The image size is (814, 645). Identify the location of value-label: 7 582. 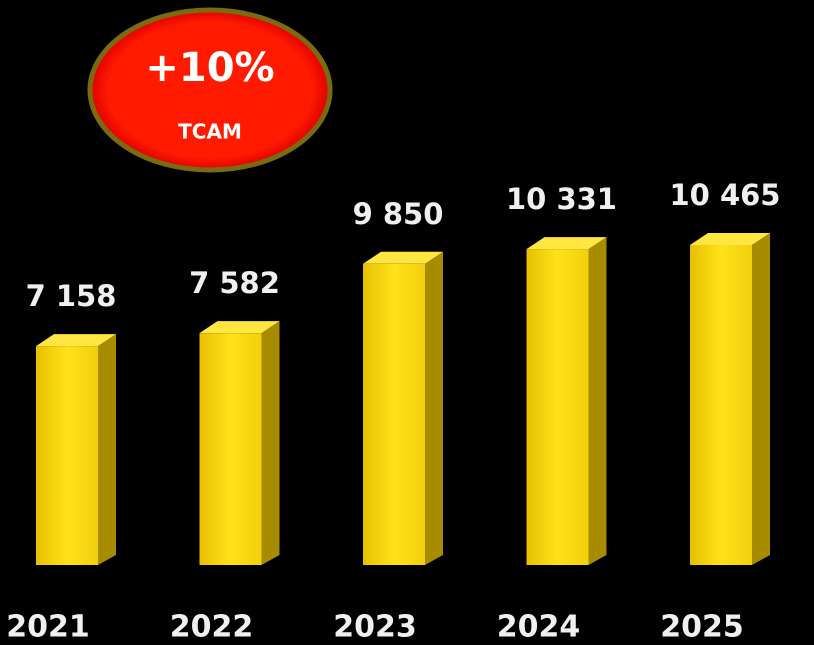
(234, 283).